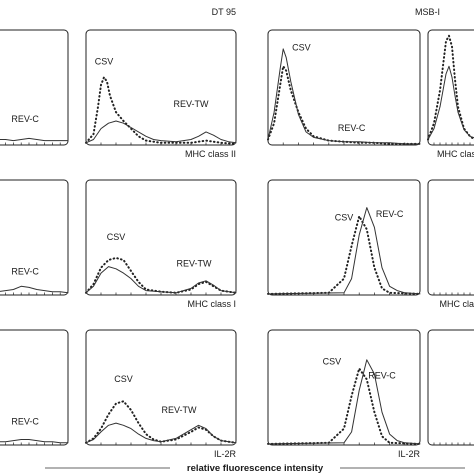 The height and width of the screenshot is (474, 474). I want to click on panel-dt95-mhc1-a: REV-C, so click(34, 237).